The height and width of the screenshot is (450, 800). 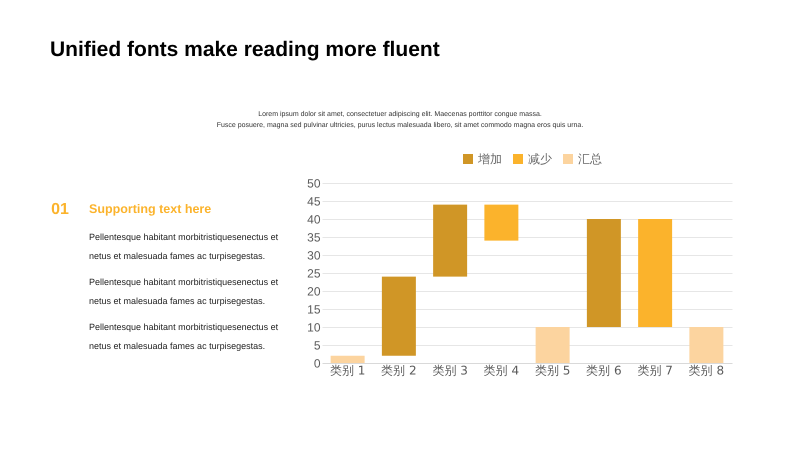 I want to click on legend-label: 汇总, so click(x=590, y=159).